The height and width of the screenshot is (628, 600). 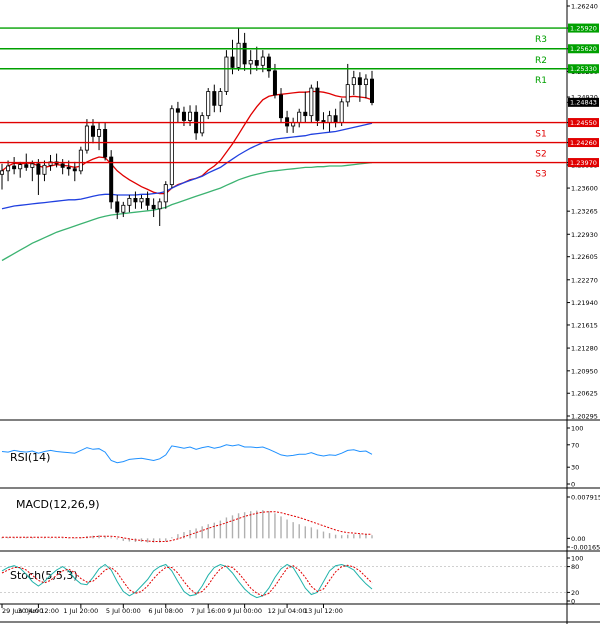 What do you see at coordinates (583, 123) in the screenshot?
I see `level-price-tag-text: 1.24550` at bounding box center [583, 123].